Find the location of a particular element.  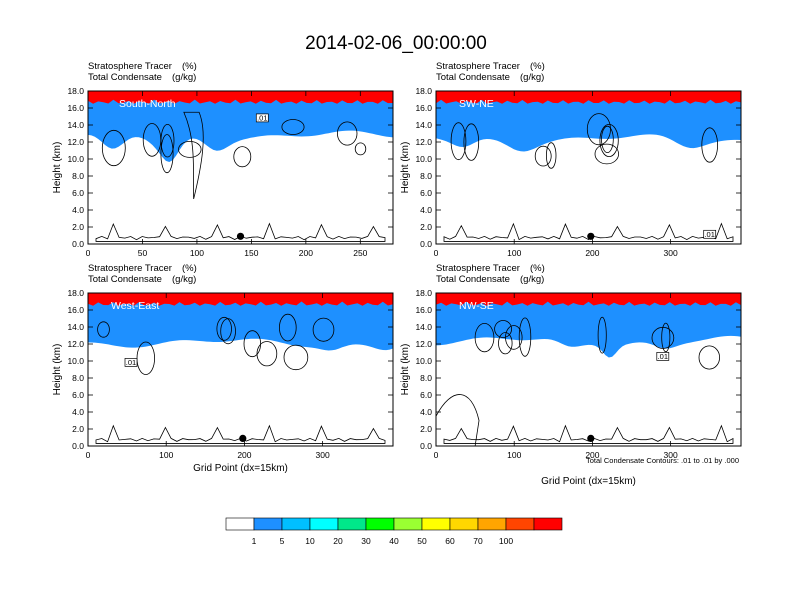

colorbar-level-label: 1 is located at coordinates (254, 541).